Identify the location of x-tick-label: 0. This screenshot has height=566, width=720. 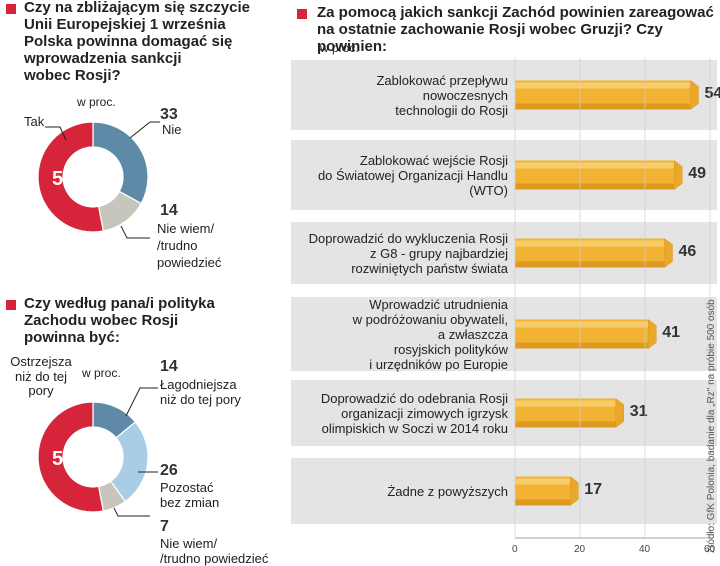
(515, 549).